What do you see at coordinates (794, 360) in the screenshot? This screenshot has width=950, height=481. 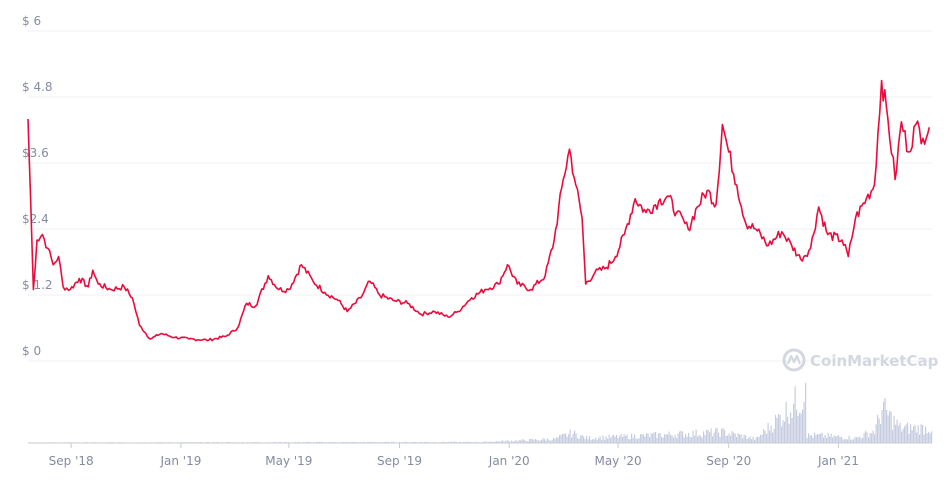 I see `coinmarketcap-logo-icon` at bounding box center [794, 360].